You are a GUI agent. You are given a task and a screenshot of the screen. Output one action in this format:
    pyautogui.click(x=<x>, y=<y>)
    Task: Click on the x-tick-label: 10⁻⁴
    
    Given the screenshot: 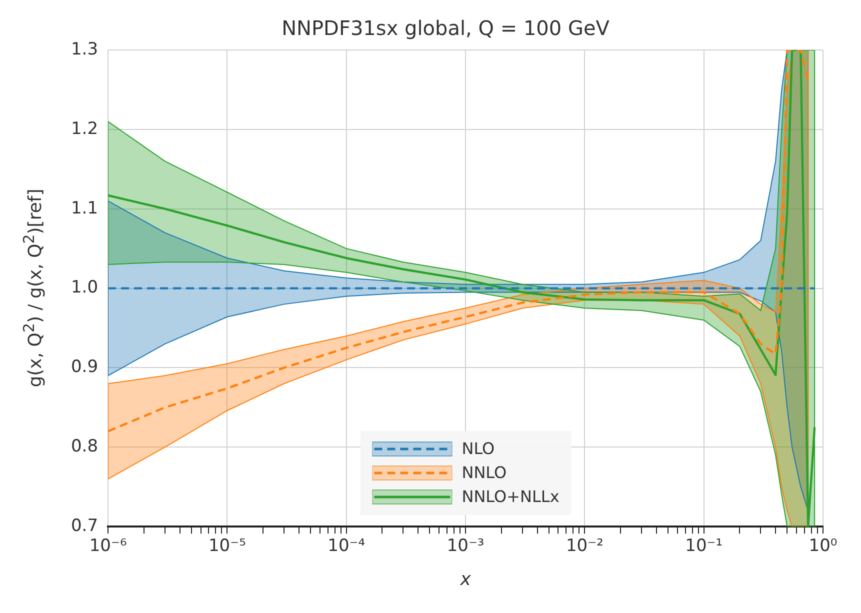 What is the action you would take?
    pyautogui.click(x=347, y=546)
    